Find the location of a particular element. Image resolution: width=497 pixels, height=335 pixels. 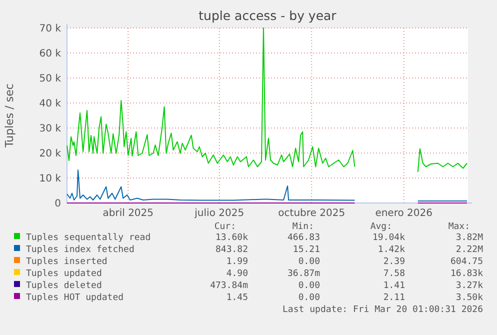

text: Last update: Fri Mar 20 01:00:31 2026 is located at coordinates (382, 310).